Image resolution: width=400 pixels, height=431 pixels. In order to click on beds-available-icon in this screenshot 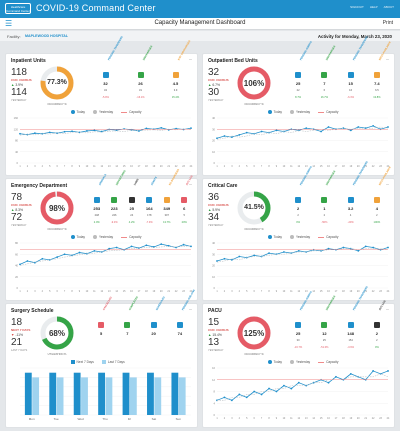, I will do `click(376, 200)`.